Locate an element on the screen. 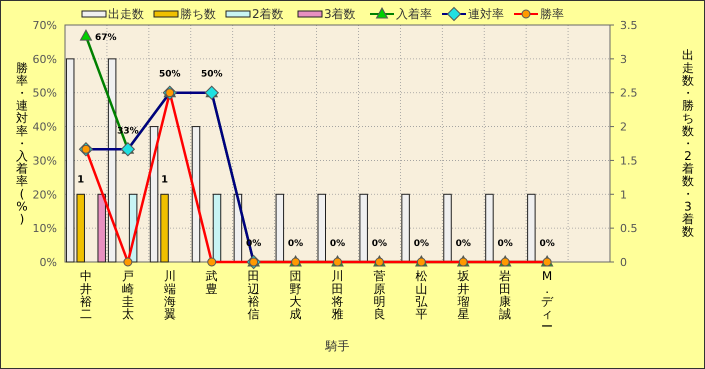 This screenshot has width=705, height=369. y2-tick-label: 1 is located at coordinates (623, 195).